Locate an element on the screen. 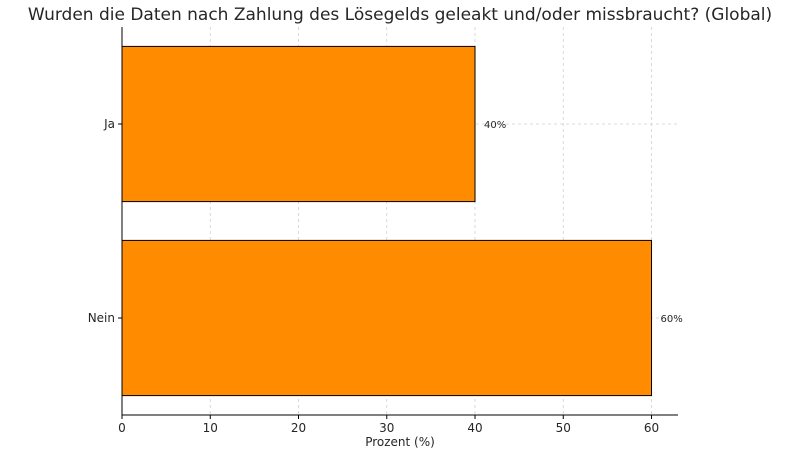 The width and height of the screenshot is (800, 461). x-tick-label-0: 0 is located at coordinates (122, 428).